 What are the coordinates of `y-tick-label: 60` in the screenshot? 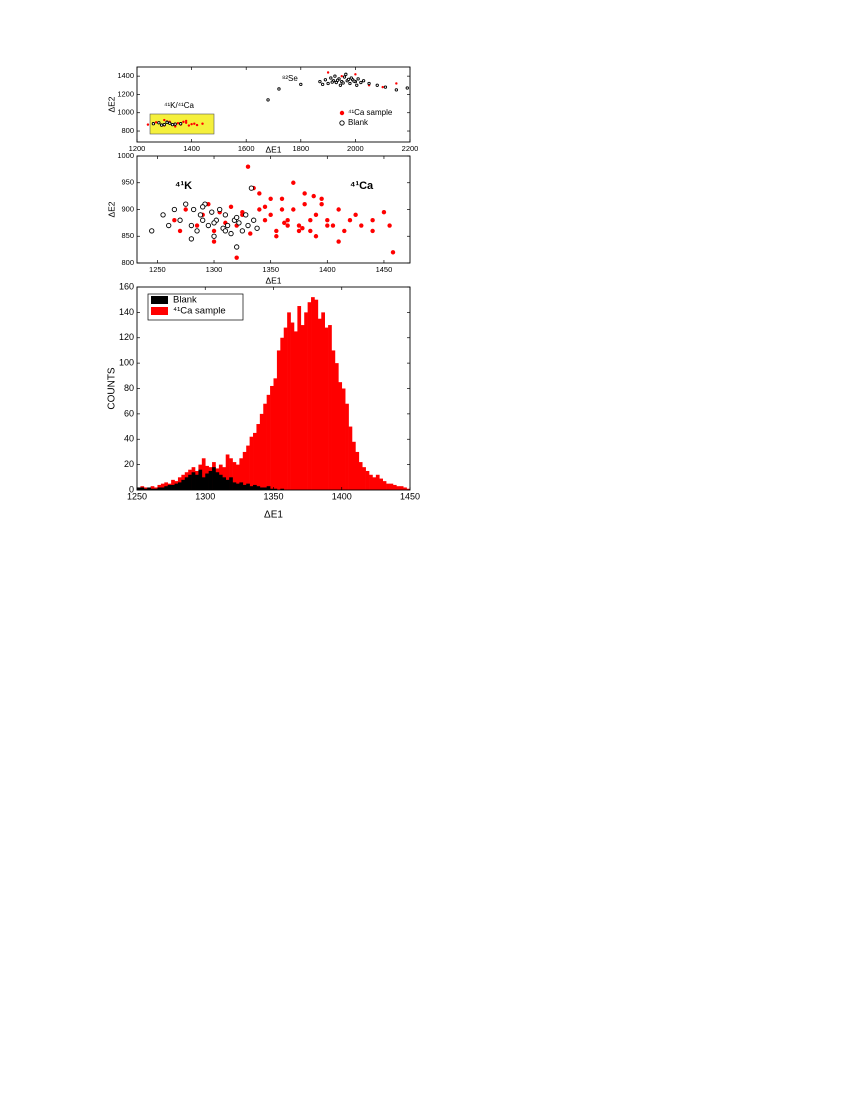 It's located at (129, 413).